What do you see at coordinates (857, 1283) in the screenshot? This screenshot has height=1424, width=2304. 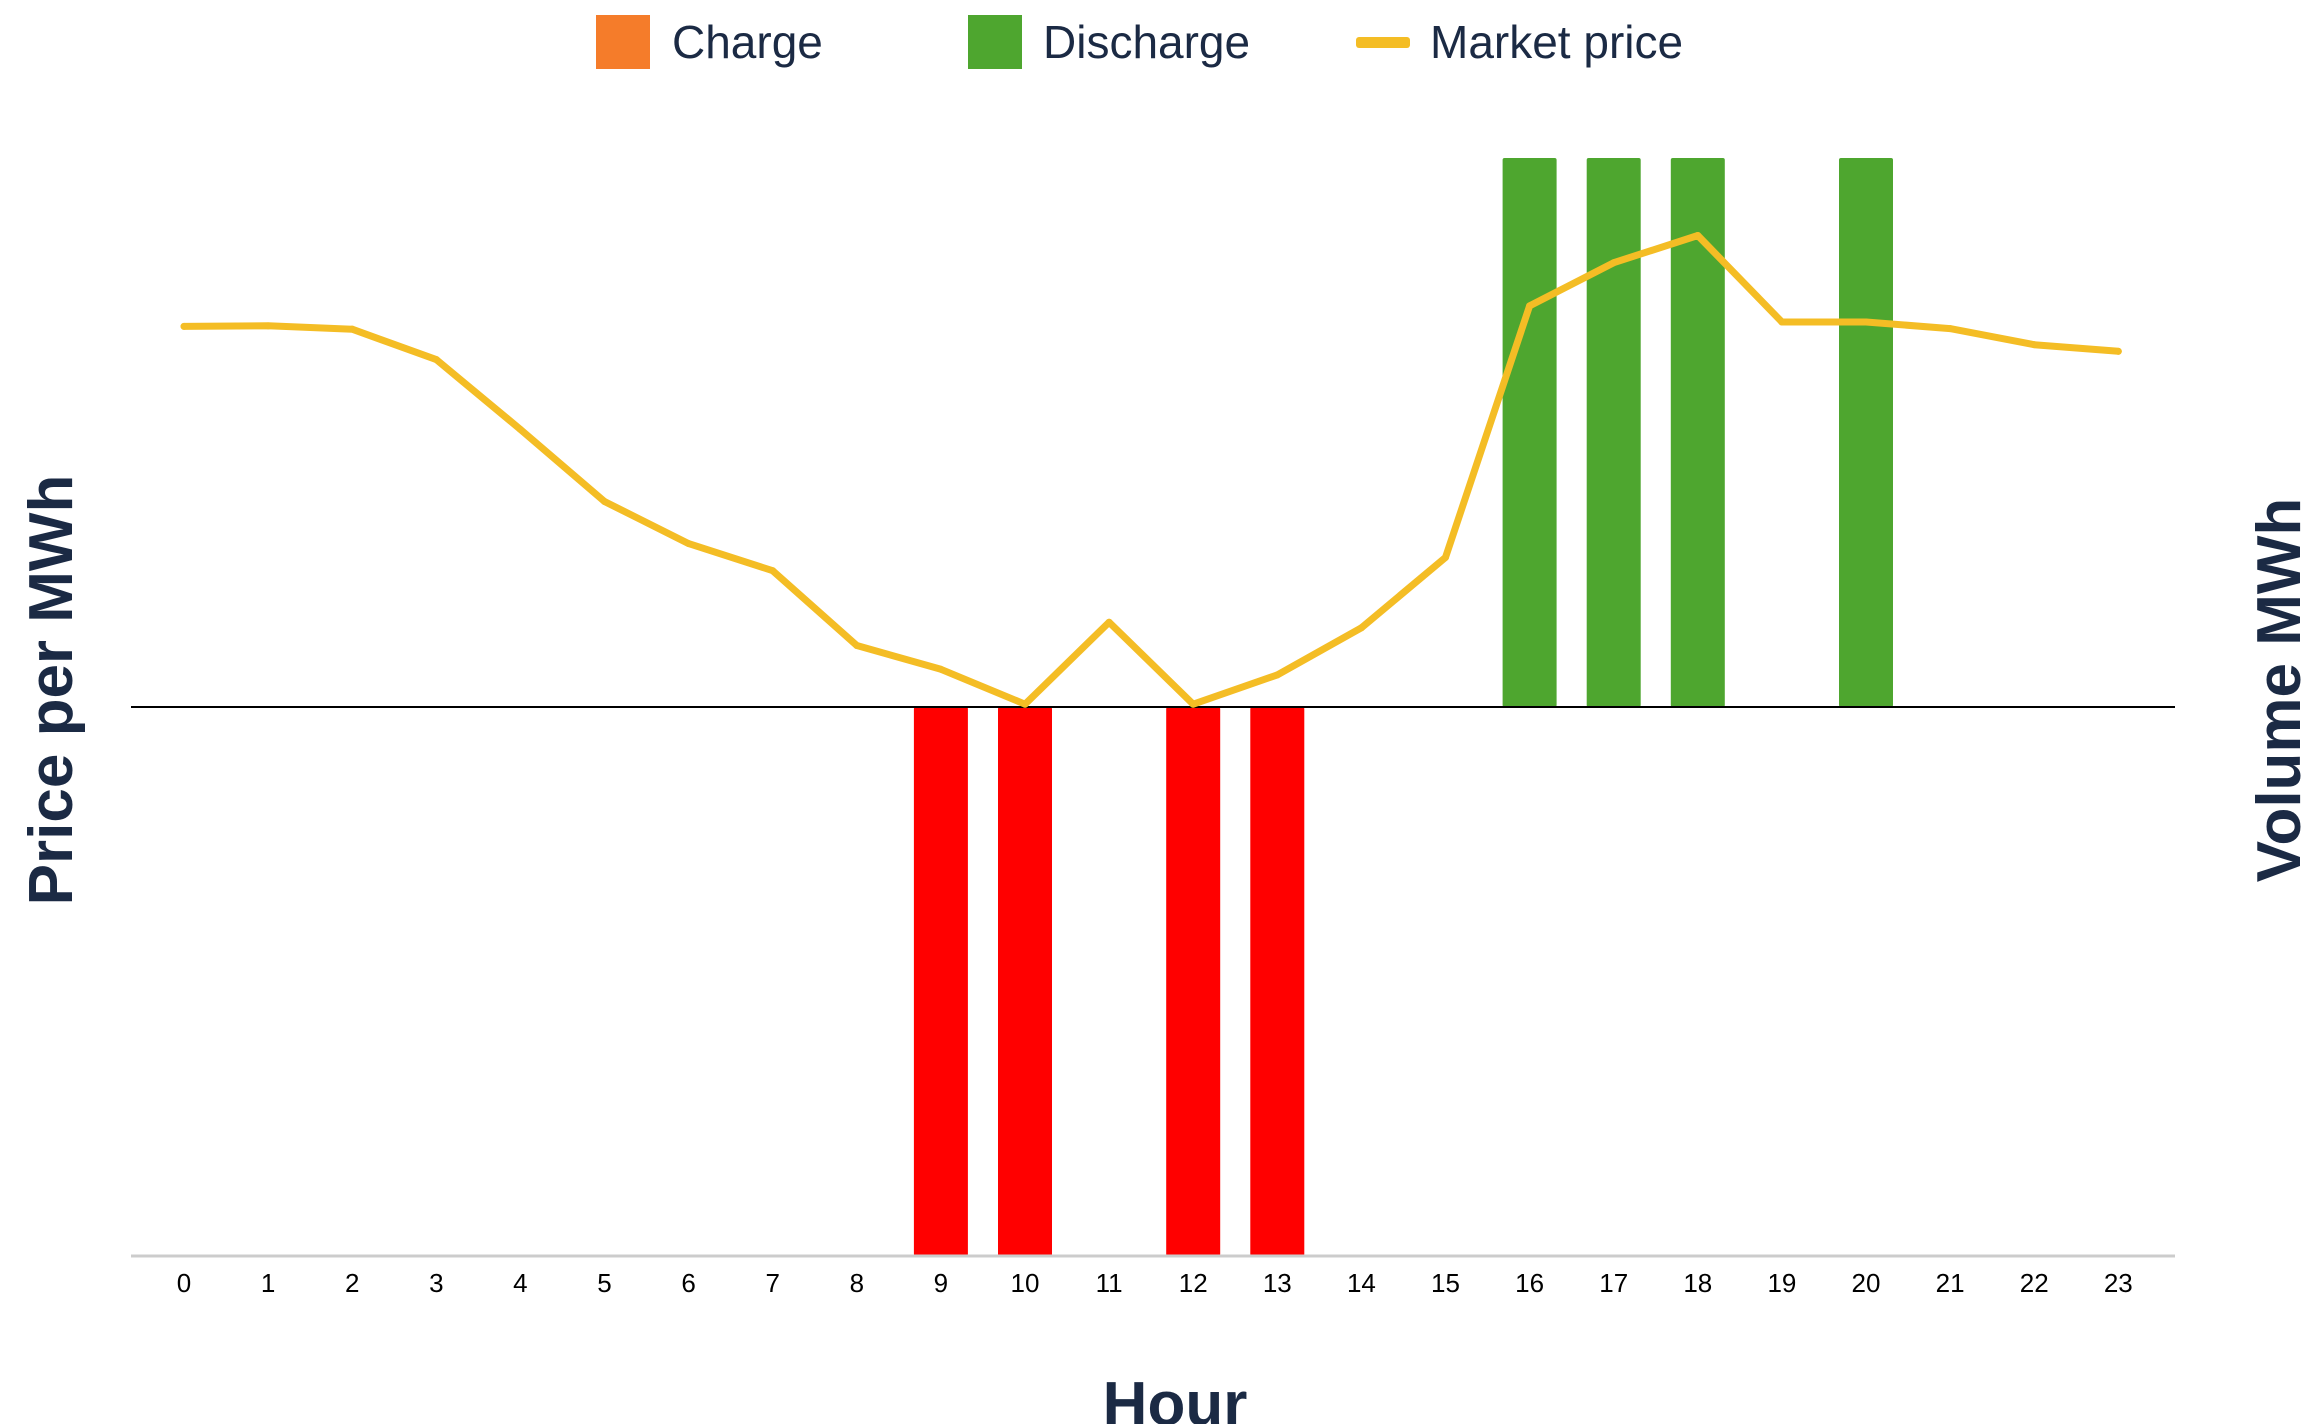 I see `x-tick-label-8: 8` at bounding box center [857, 1283].